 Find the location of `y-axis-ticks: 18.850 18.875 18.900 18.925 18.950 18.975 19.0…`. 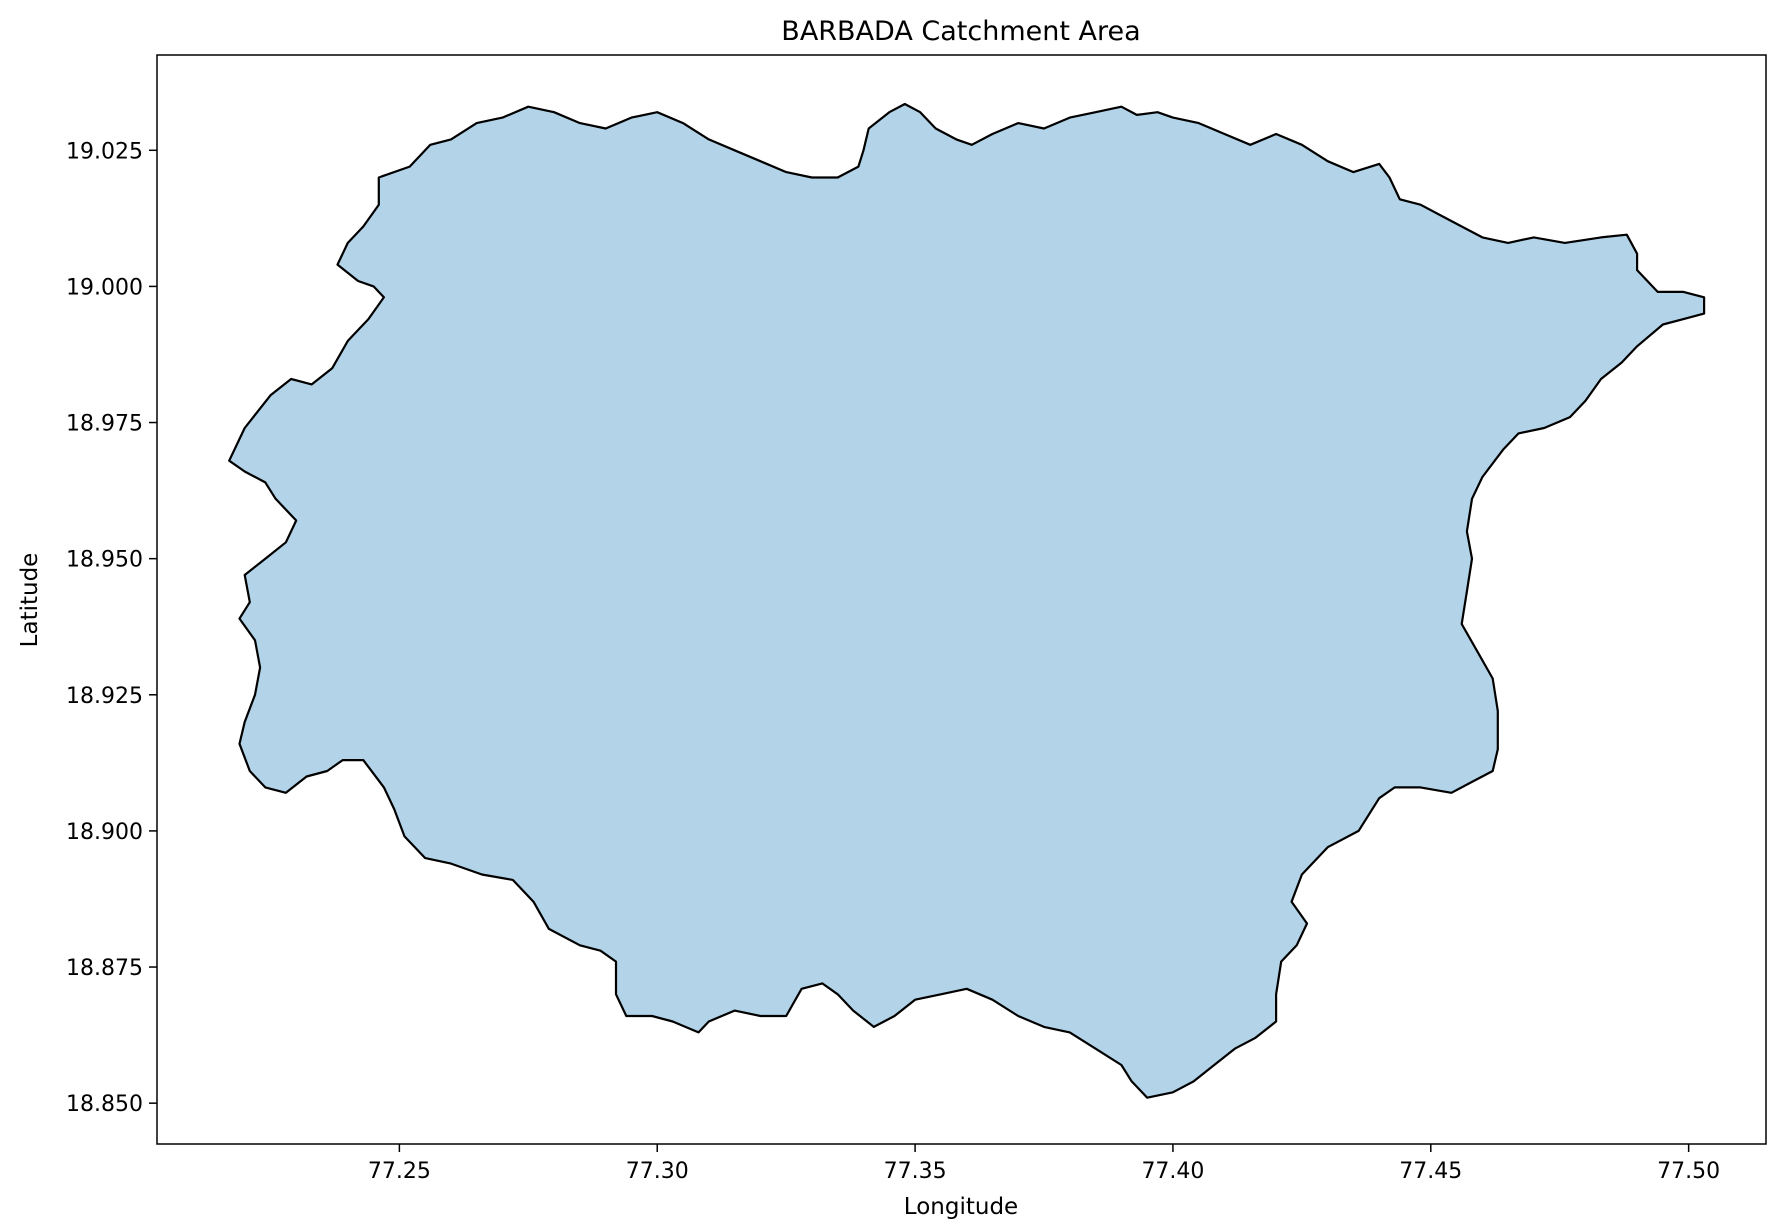

y-axis-ticks: 18.850 18.875 18.900 18.925 18.950 18.975 19.0… is located at coordinates (111, 628).